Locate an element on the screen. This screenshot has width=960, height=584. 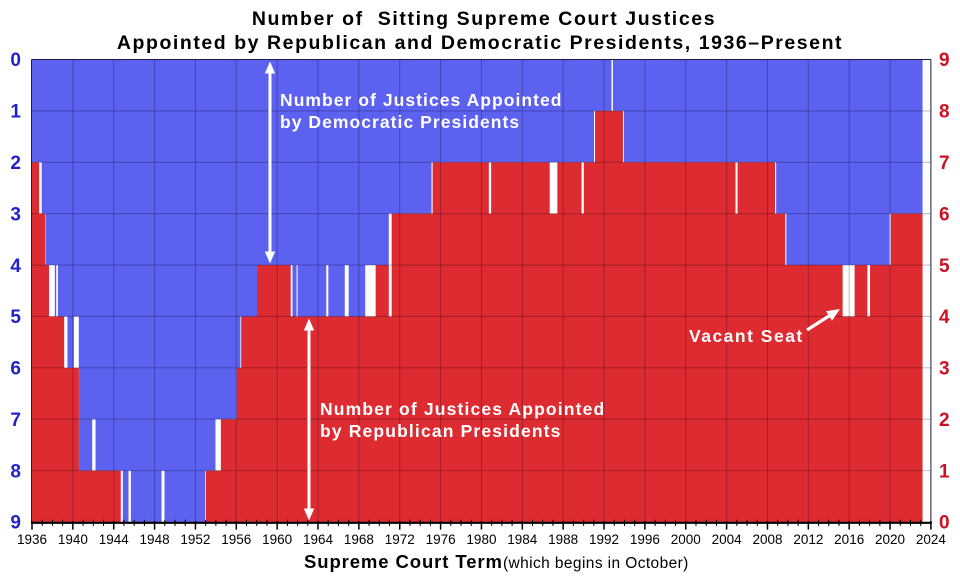
svg-text: 2004 is located at coordinates (727, 539).